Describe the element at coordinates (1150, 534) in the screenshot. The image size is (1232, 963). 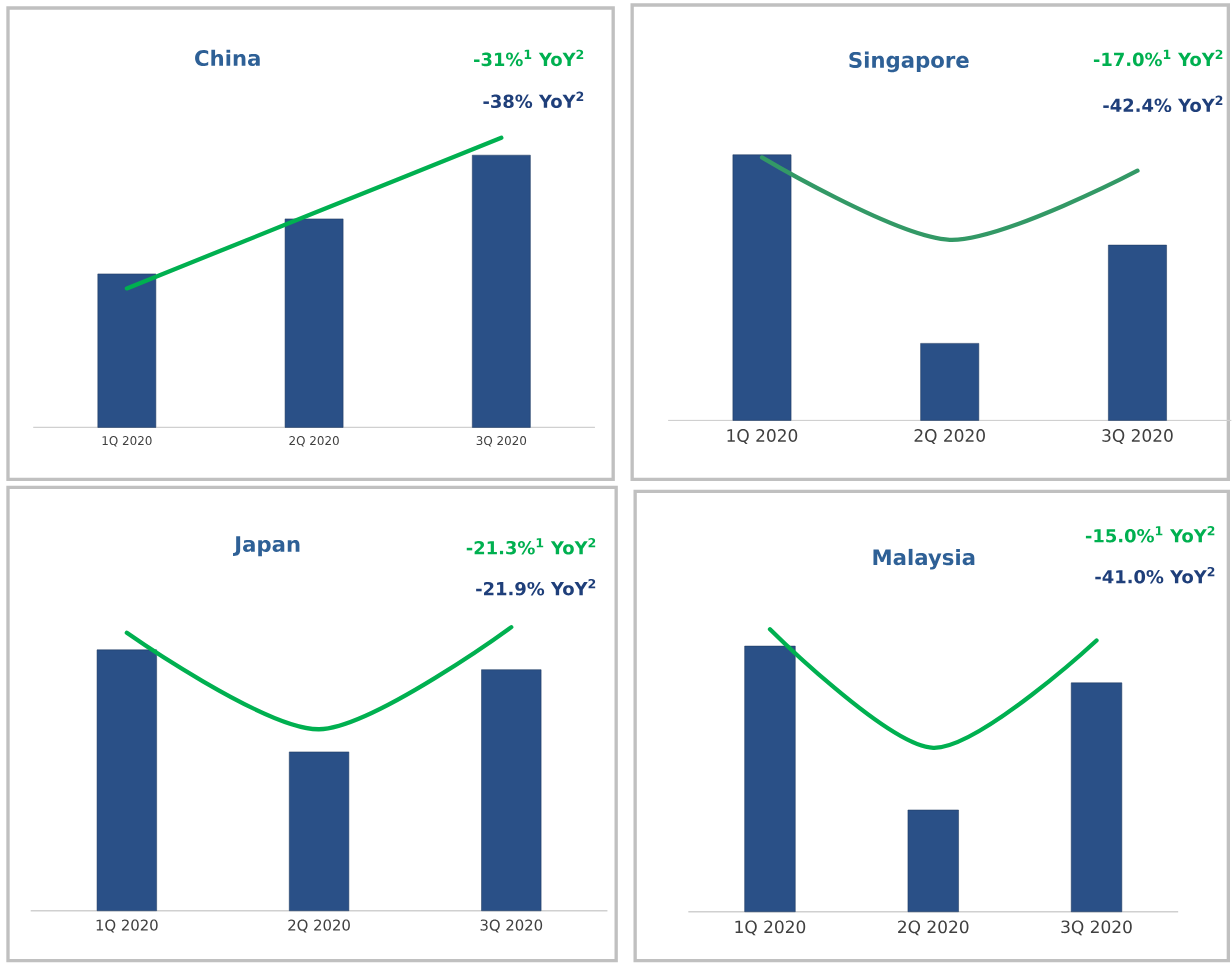
I see `text: -15.0%$^{1}$ YoY$^{2}$` at that location.